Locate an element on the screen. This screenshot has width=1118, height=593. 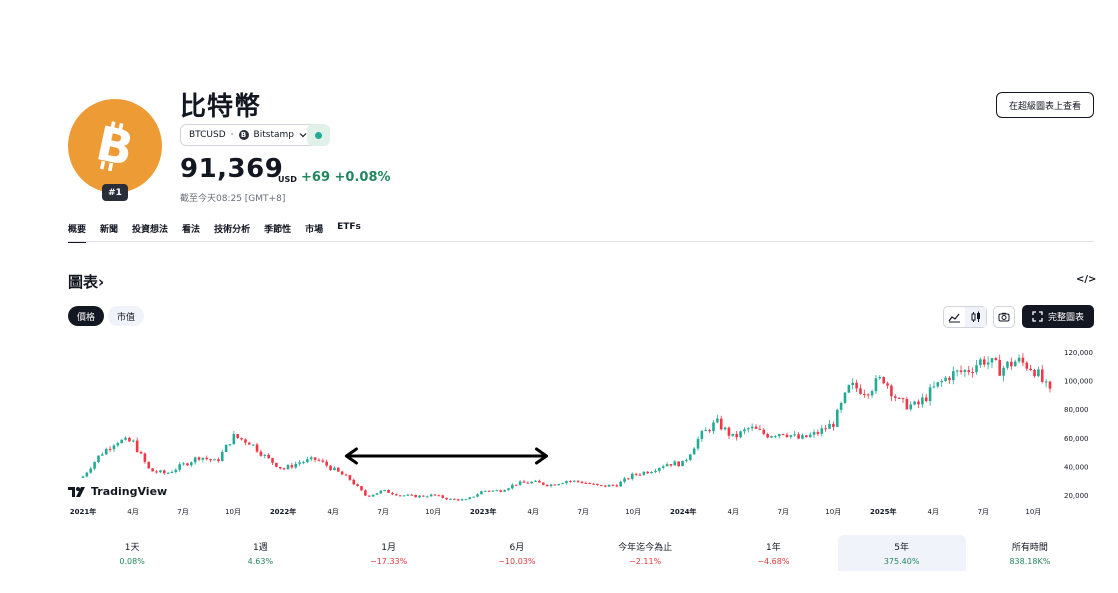
period-3: 6月 −10.03% is located at coordinates (517, 553).